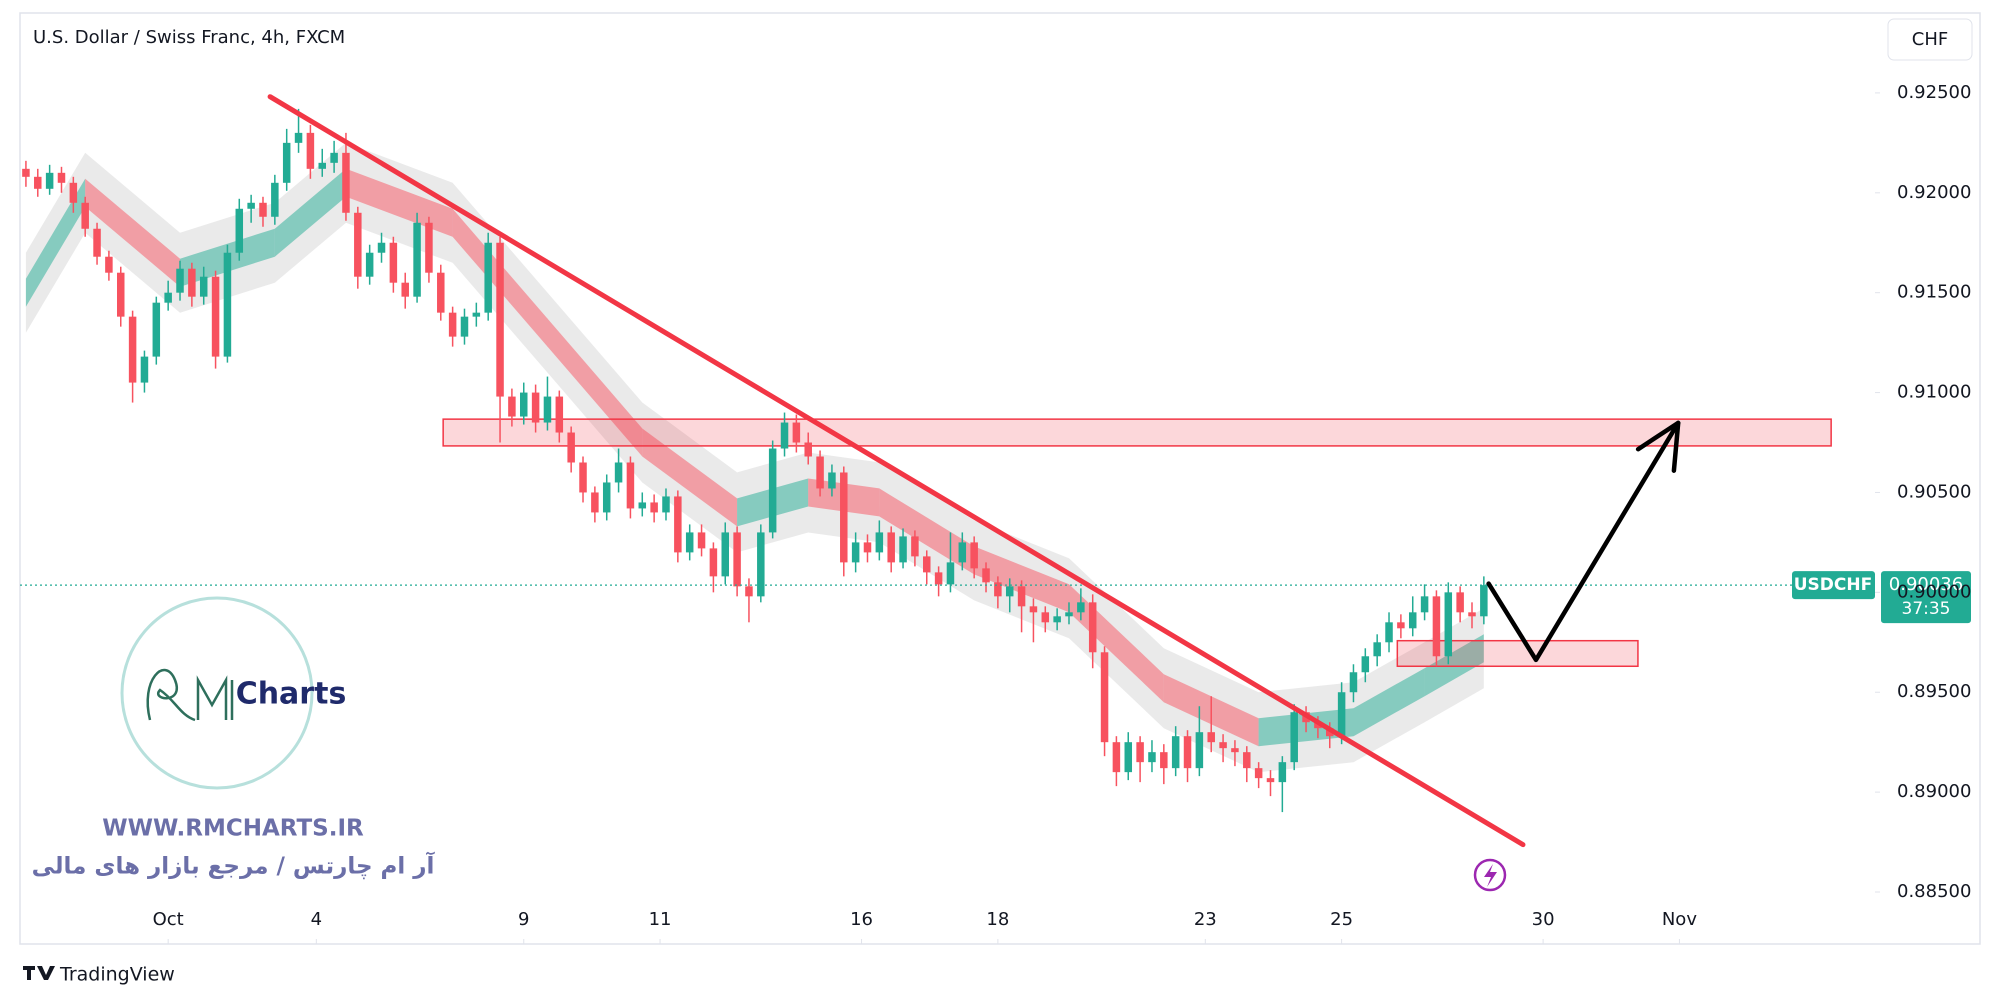 The image size is (2000, 1000). What do you see at coordinates (1658, 446) in the screenshot?
I see `projection-arrowhead` at bounding box center [1658, 446].